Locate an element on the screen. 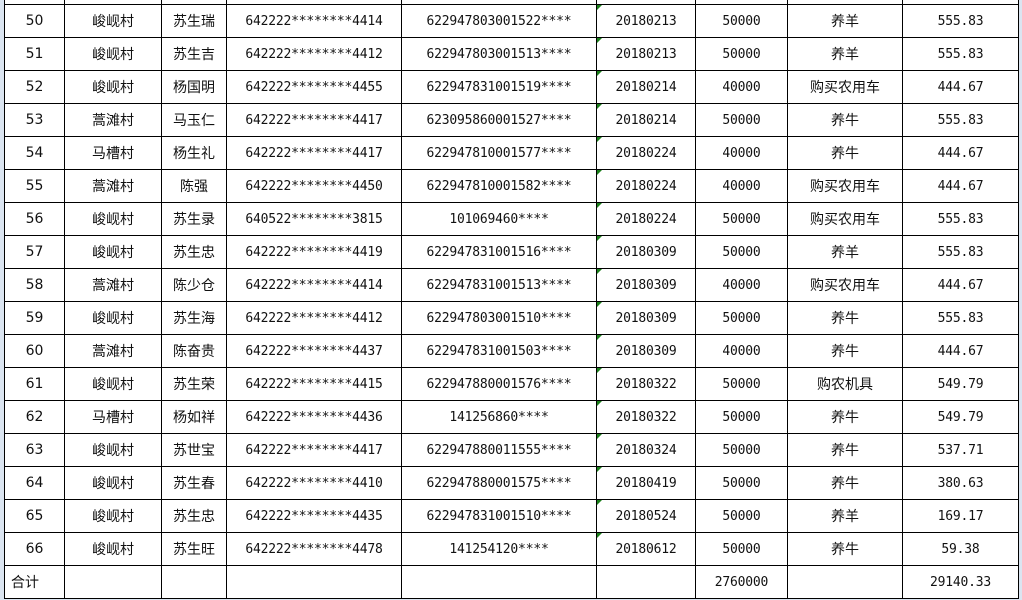 The height and width of the screenshot is (600, 1022). interest-cell: 59.38 is located at coordinates (960, 549).